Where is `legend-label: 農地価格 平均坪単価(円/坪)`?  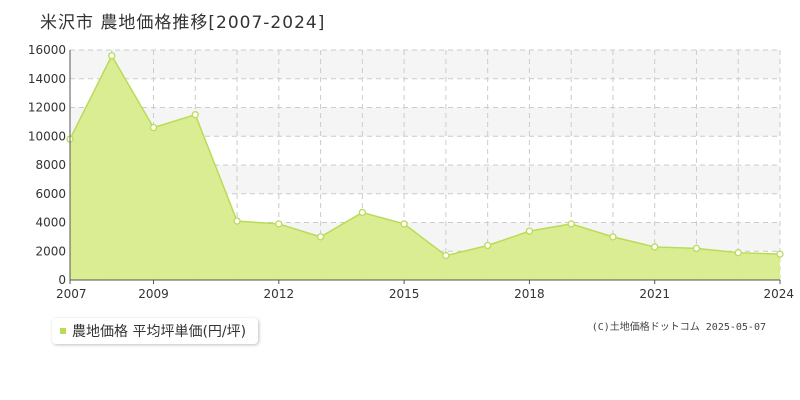 legend-label: 農地価格 平均坪単価(円/坪) is located at coordinates (159, 331).